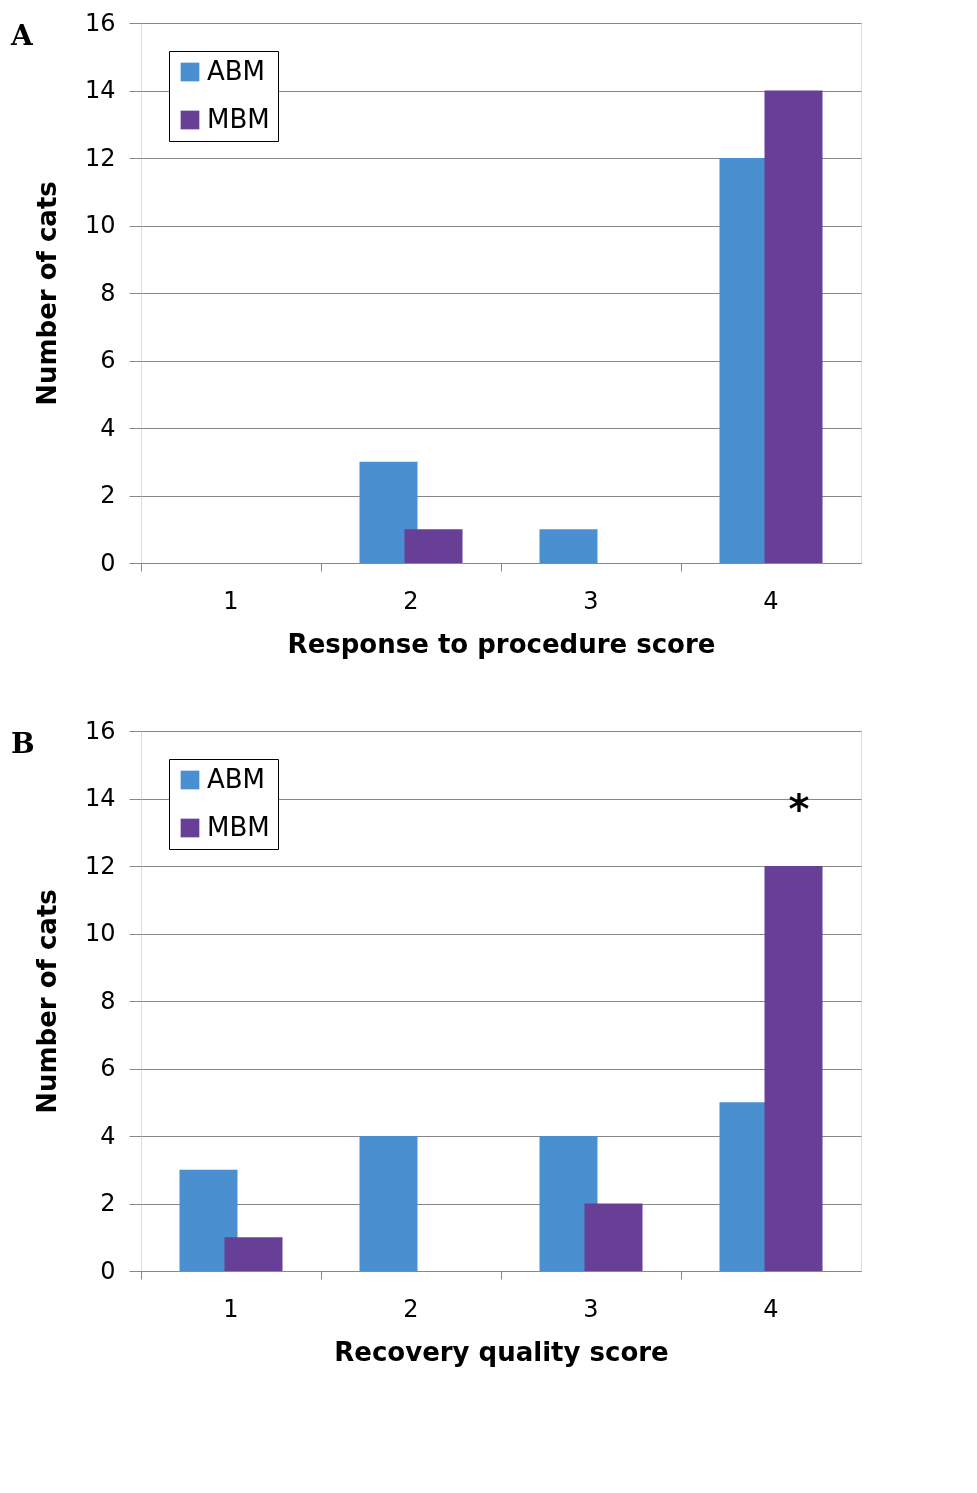 The height and width of the screenshot is (1493, 977). What do you see at coordinates (501, 643) in the screenshot?
I see `x-axis-title: Response to procedure score` at bounding box center [501, 643].